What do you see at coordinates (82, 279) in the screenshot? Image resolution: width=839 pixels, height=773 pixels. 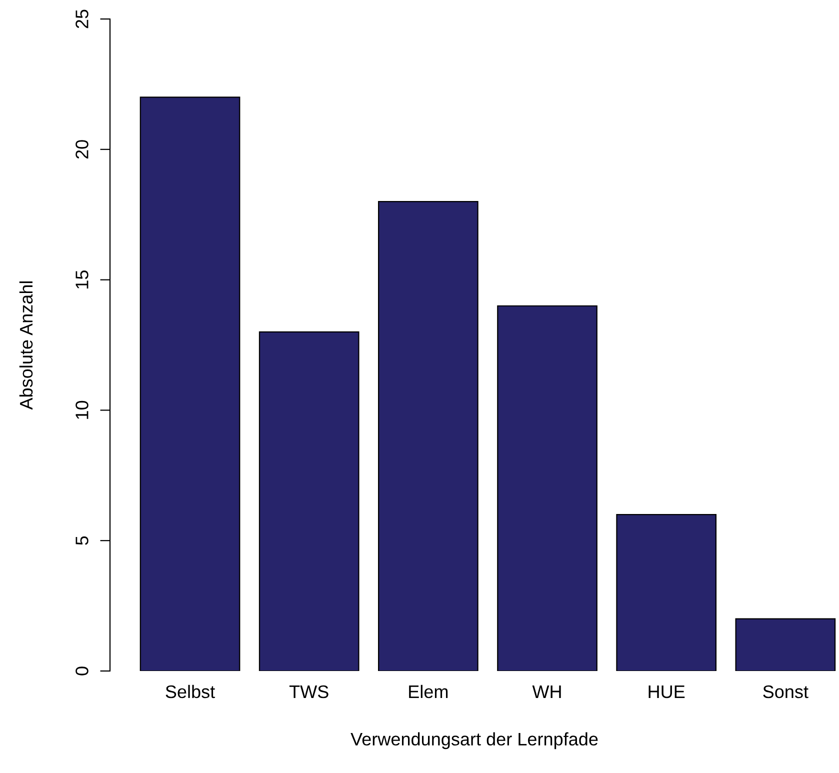 I see `y-tick-label: 15` at bounding box center [82, 279].